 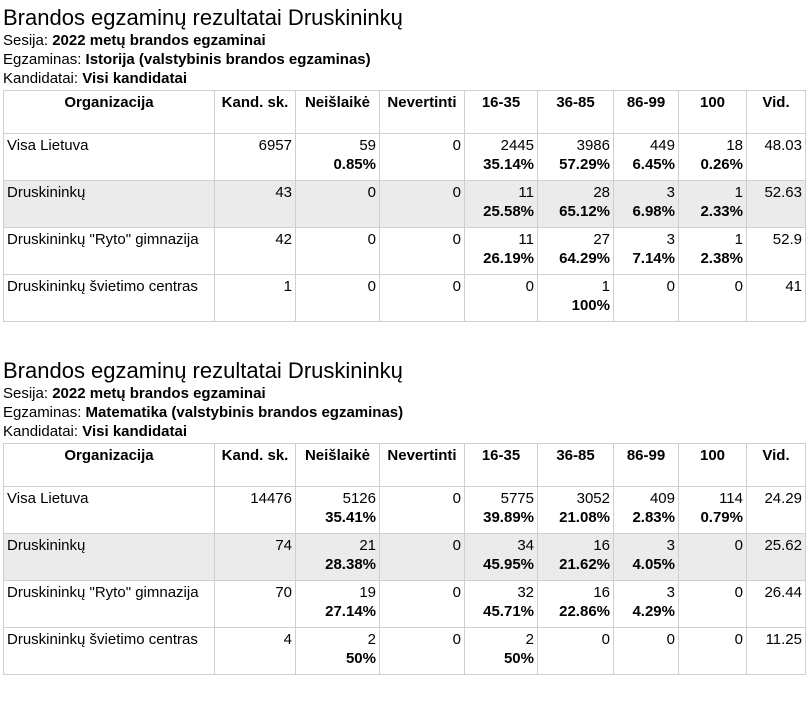 I want to click on vid-cell: 52.9, so click(x=776, y=251).